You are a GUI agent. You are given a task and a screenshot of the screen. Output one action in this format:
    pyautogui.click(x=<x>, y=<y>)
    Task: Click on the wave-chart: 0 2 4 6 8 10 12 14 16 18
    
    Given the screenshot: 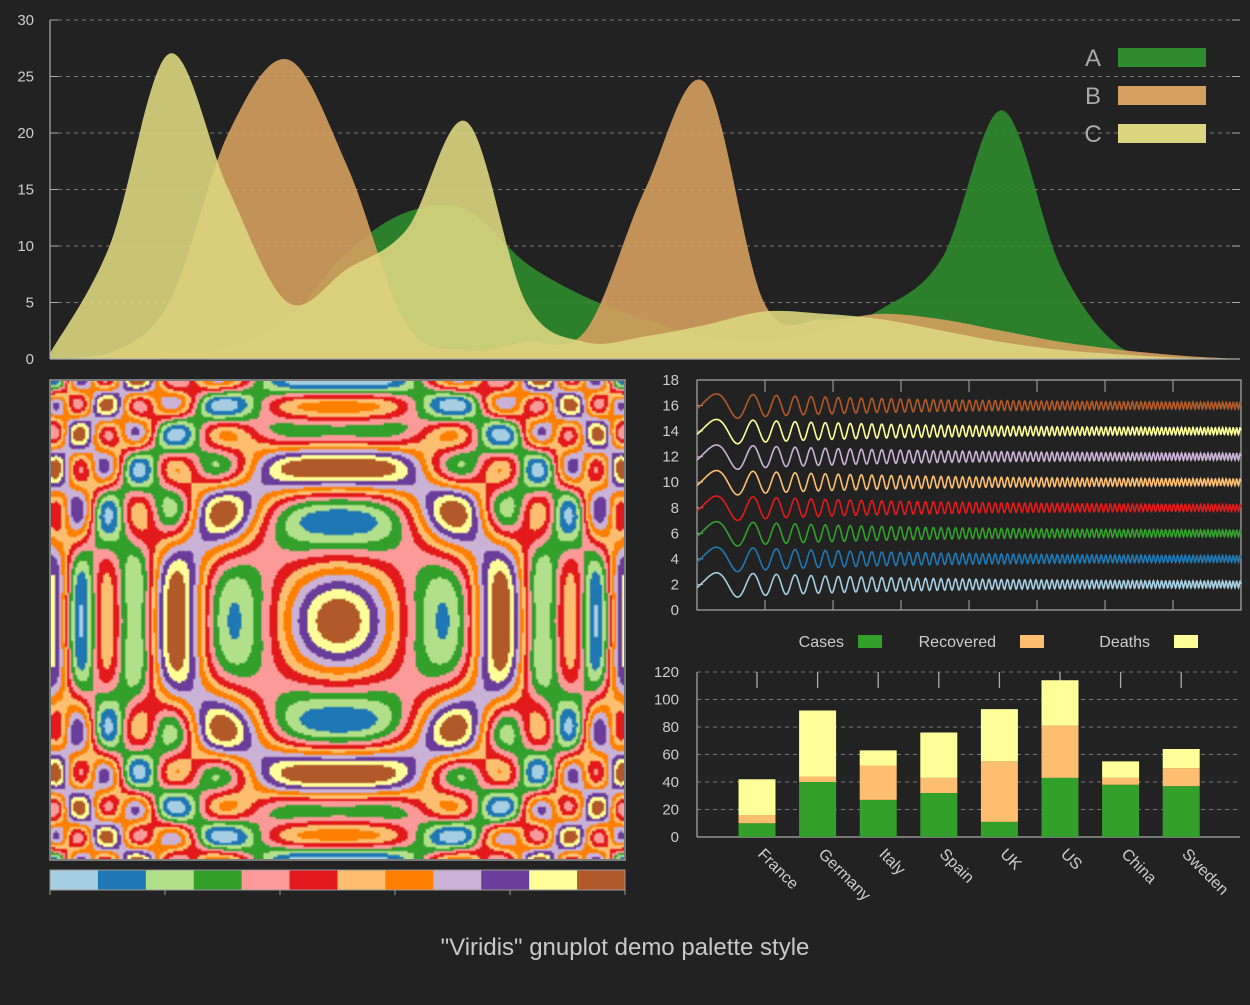 What is the action you would take?
    pyautogui.click(x=952, y=495)
    